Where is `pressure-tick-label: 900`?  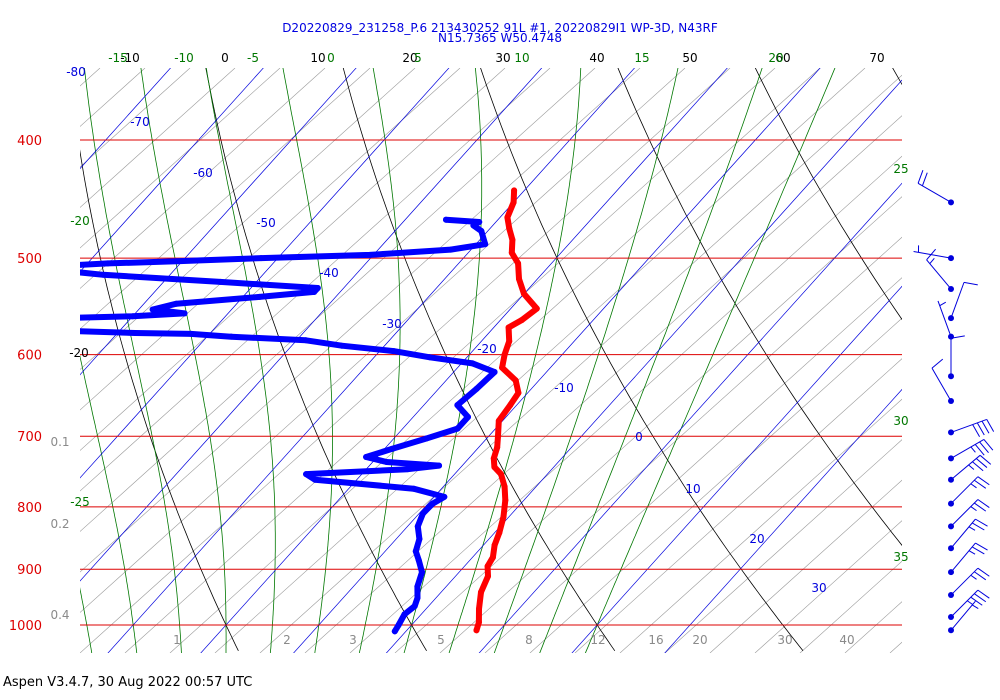
pressure-tick-label: 900 is located at coordinates (29, 570).